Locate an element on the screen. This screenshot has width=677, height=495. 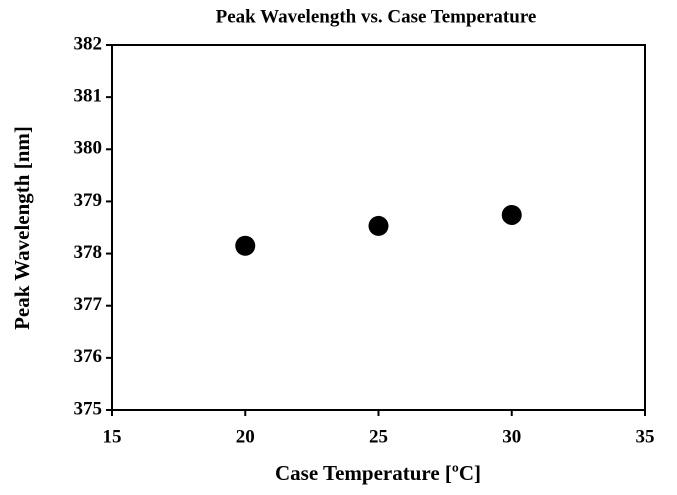
y-tick-label: 375 is located at coordinates (88, 408).